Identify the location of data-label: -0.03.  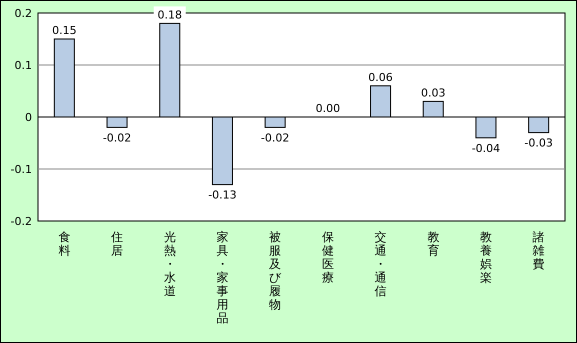
(538, 143).